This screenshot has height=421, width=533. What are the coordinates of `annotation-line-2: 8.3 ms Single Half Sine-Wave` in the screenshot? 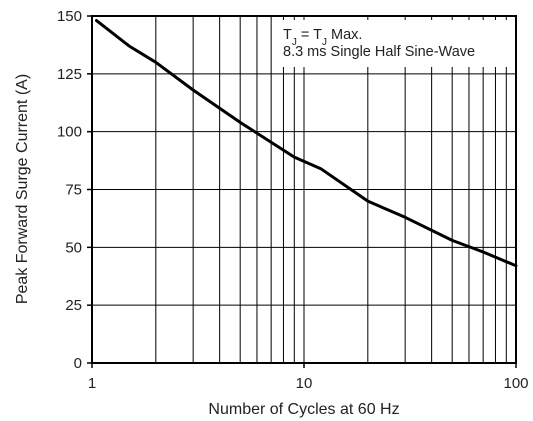 It's located at (379, 52).